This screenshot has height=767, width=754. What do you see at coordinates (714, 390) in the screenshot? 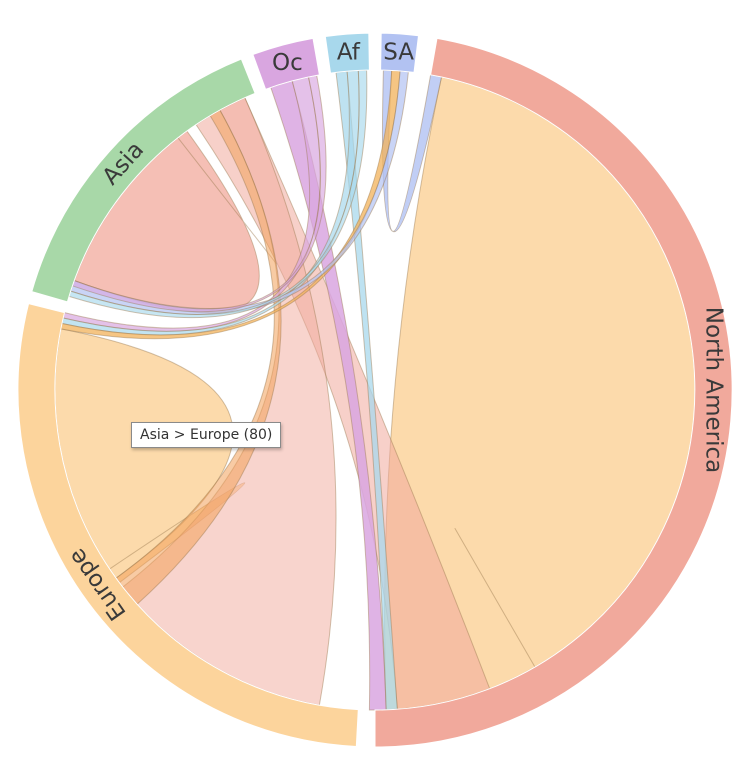
I see `label-na: North America` at bounding box center [714, 390].